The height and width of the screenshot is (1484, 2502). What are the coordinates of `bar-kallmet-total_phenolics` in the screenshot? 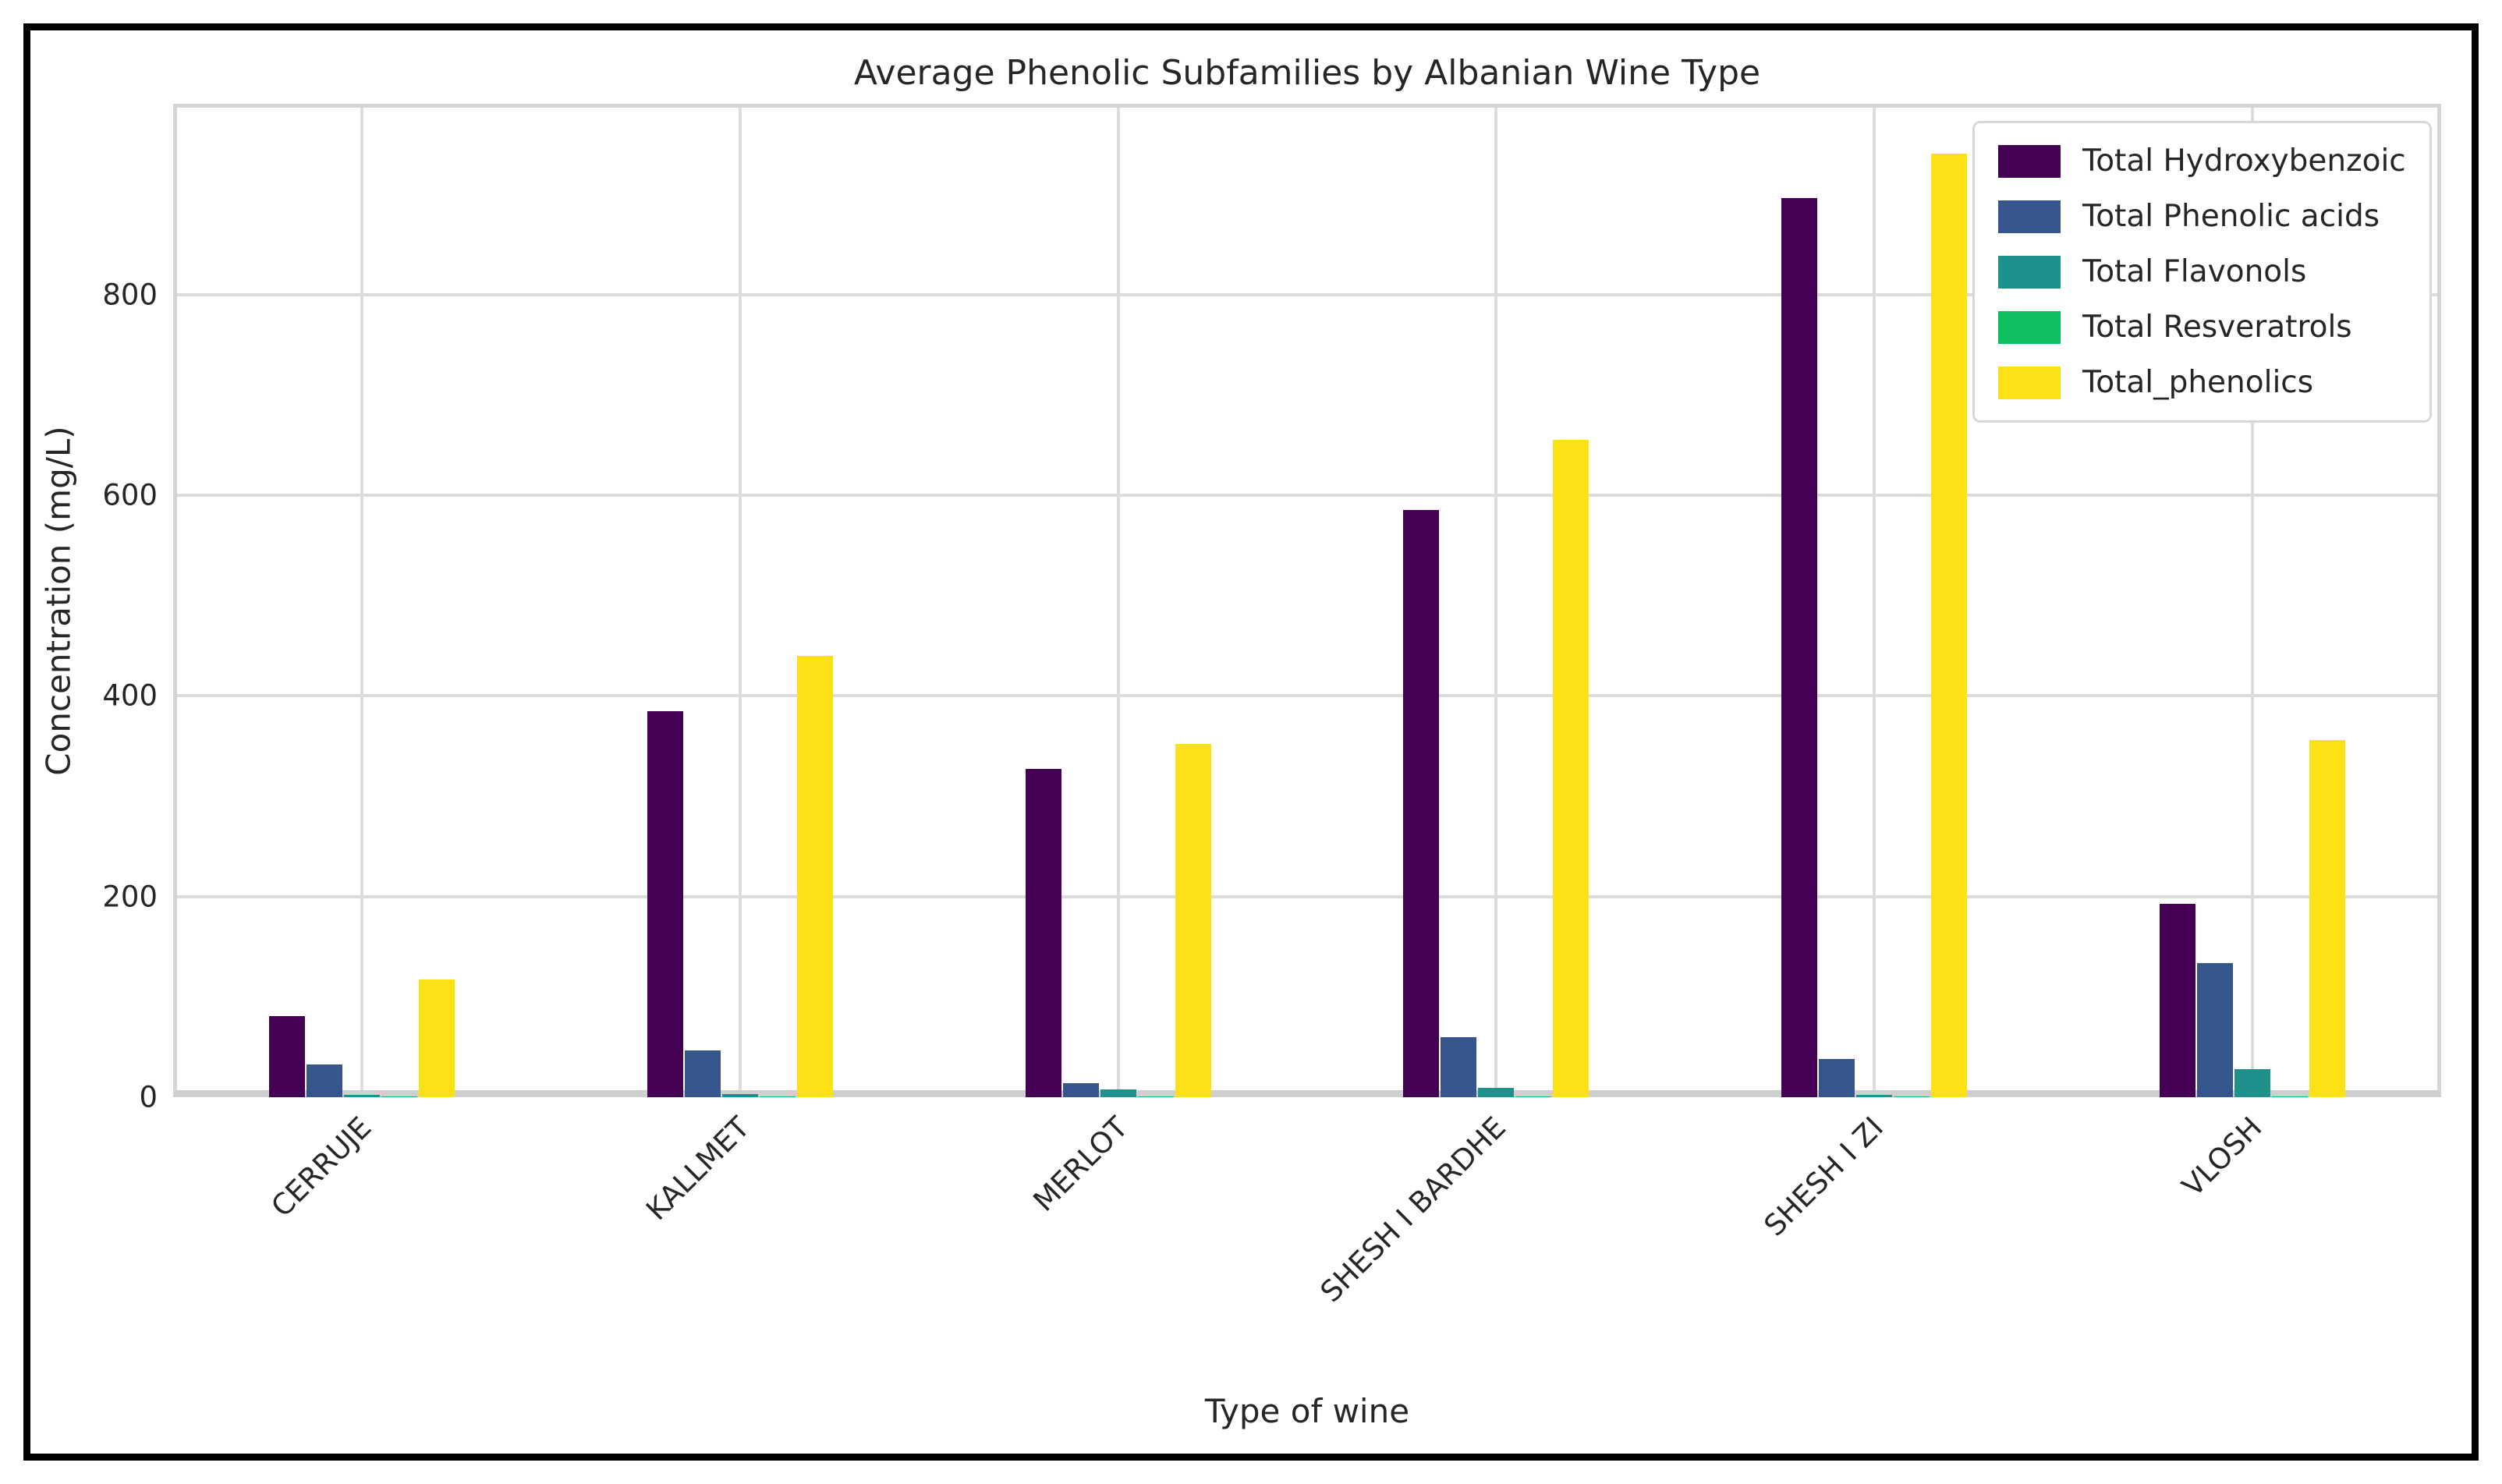 It's located at (815, 876).